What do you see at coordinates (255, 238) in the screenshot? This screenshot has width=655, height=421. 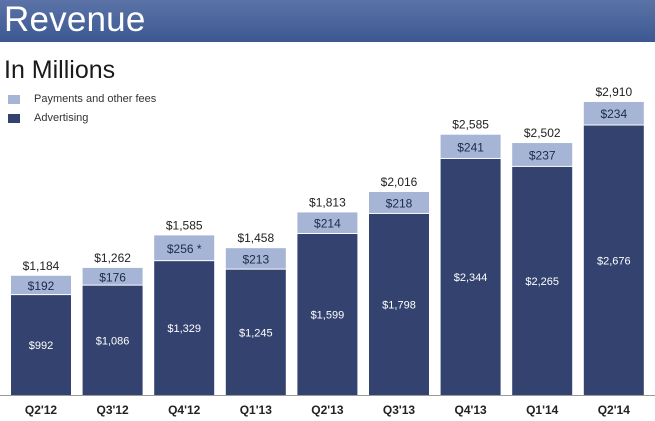 I see `data-label-total: $1,458` at bounding box center [255, 238].